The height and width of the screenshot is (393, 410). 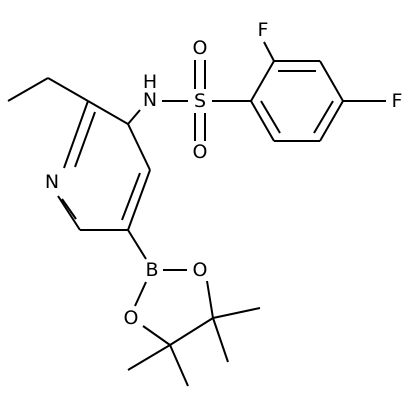 I want to click on atom: S, so click(x=200, y=101).